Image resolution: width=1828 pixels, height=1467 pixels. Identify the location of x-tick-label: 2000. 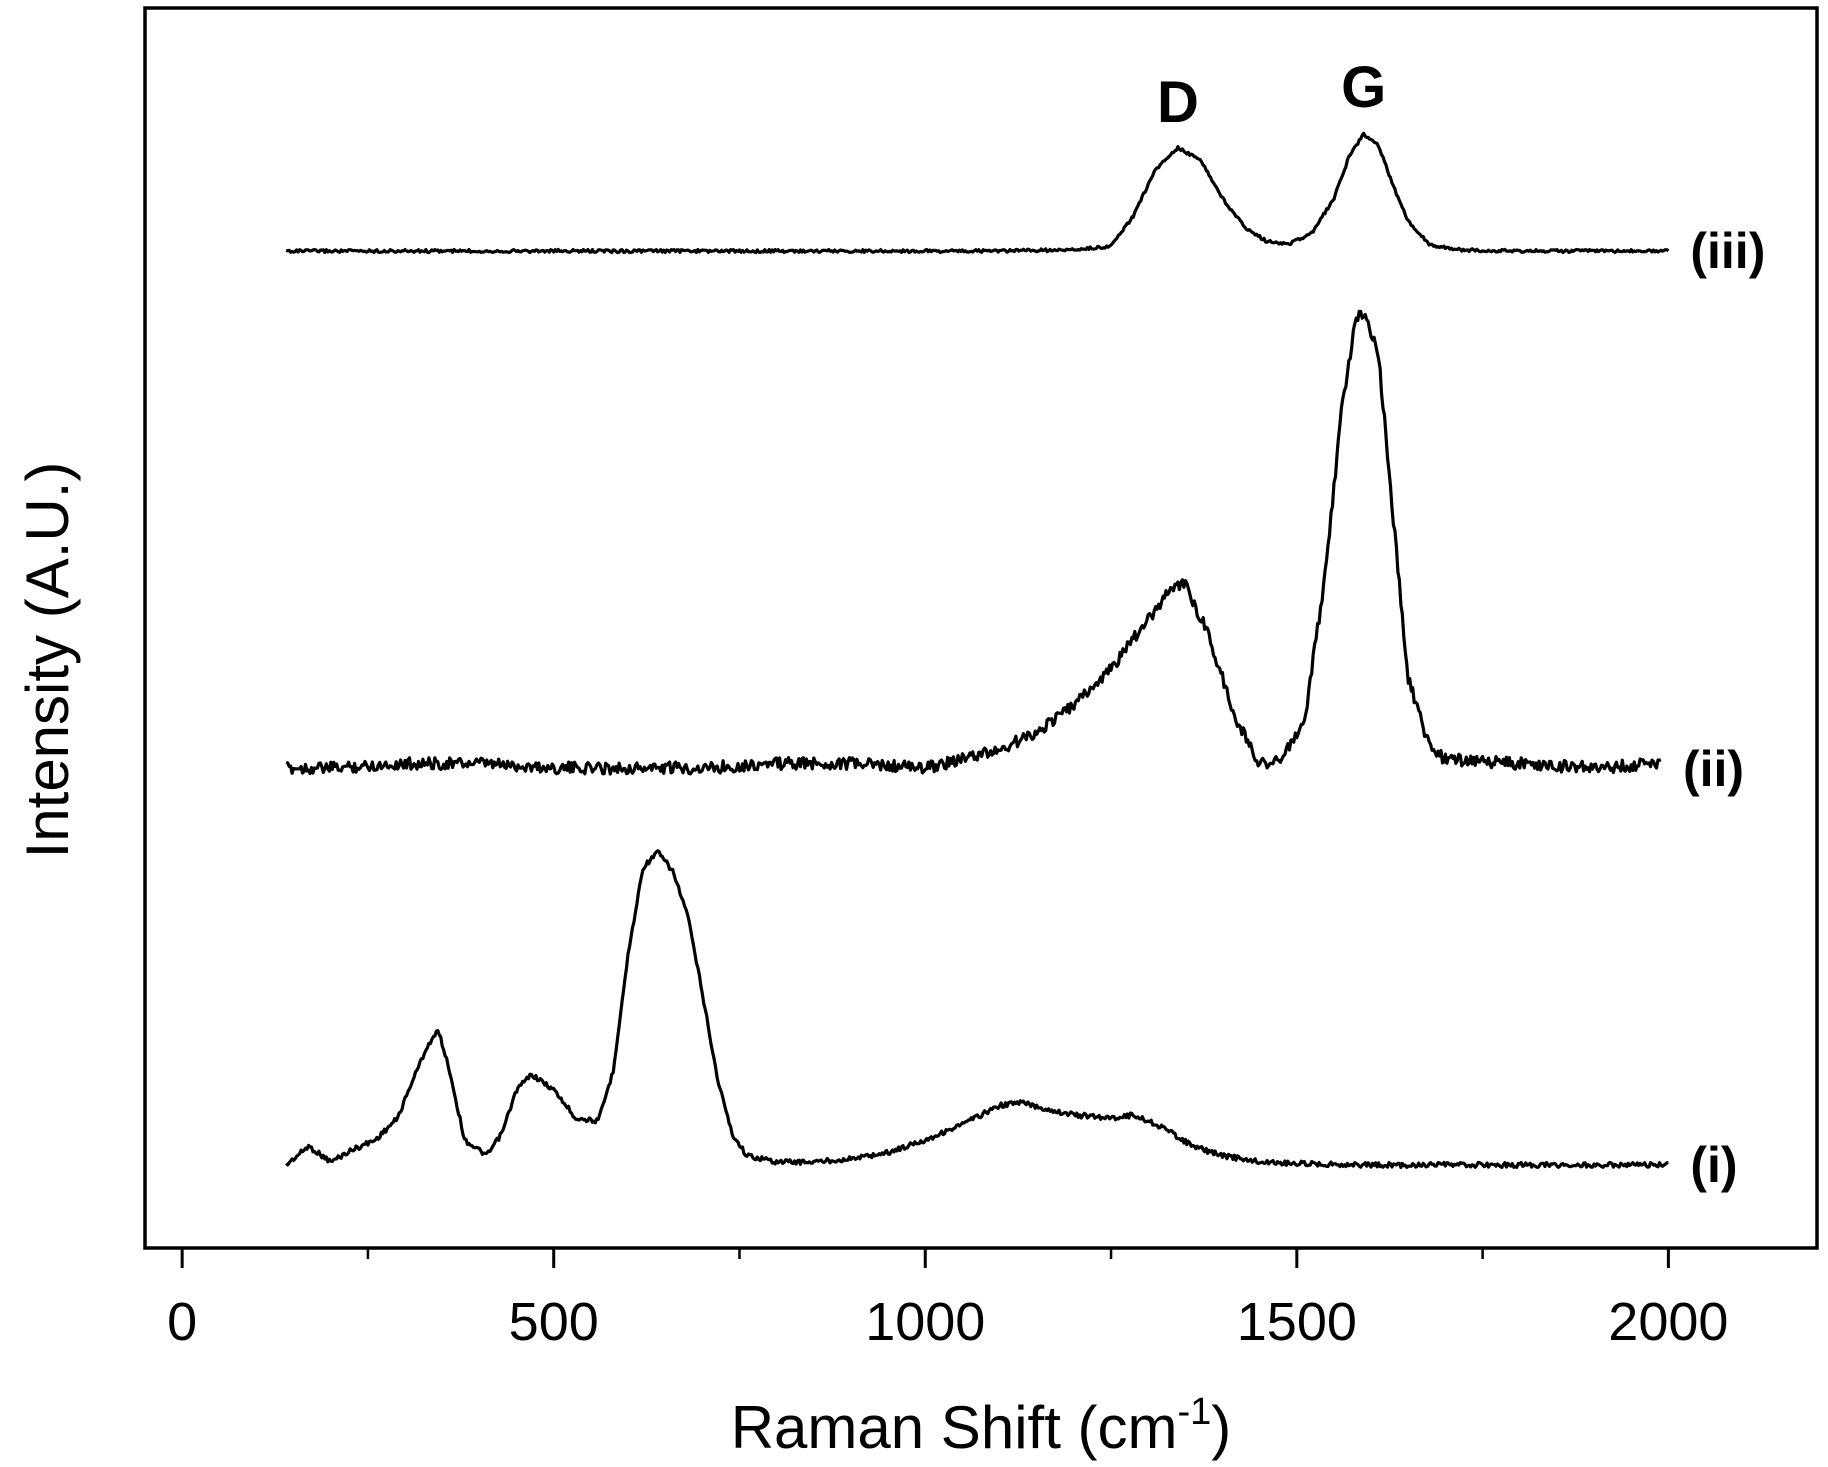
(1668, 1322).